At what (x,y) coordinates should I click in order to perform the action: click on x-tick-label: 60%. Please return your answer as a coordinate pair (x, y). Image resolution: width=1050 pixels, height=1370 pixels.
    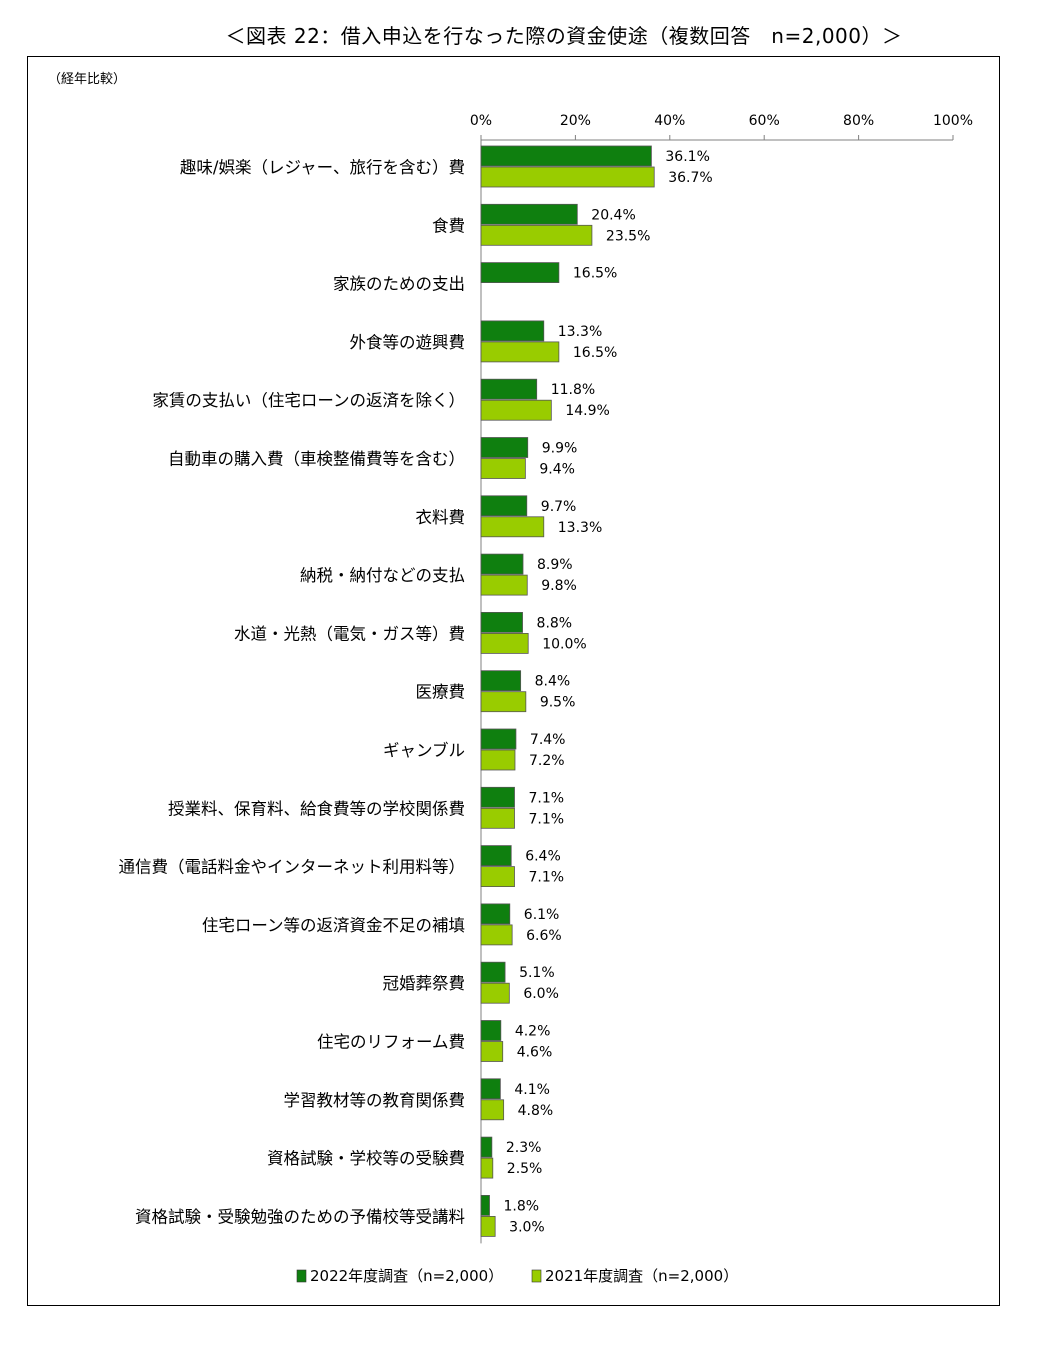
    Looking at the image, I should click on (764, 121).